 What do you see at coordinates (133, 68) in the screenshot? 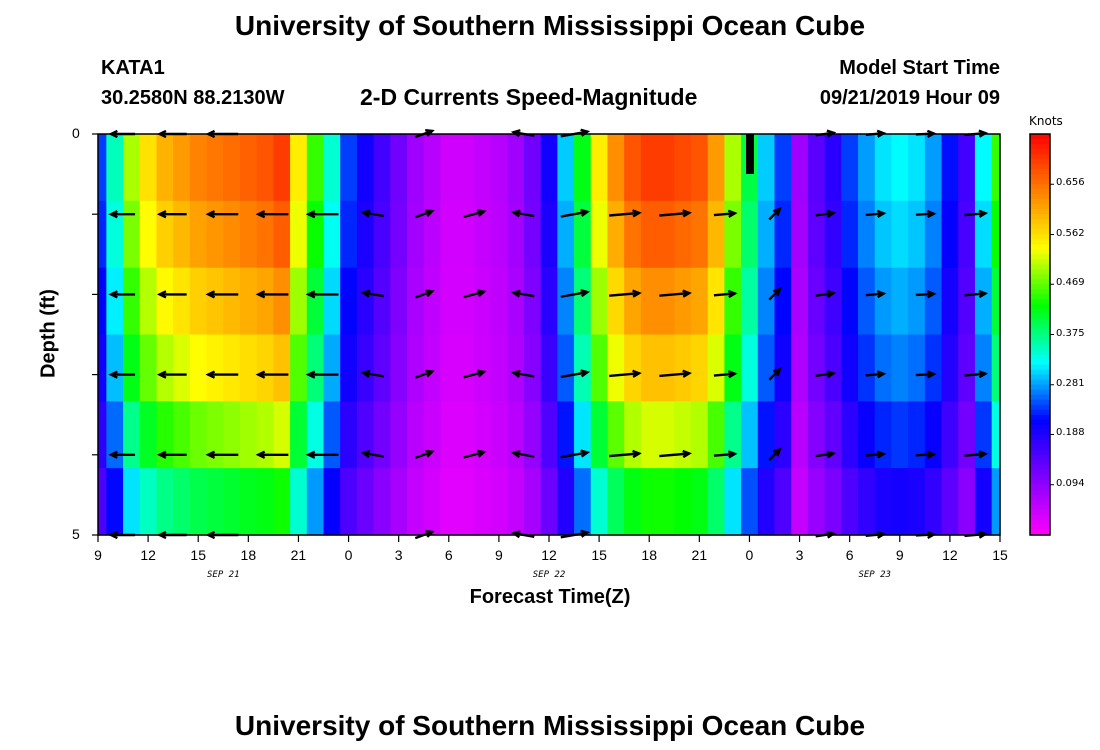
I see `station-id: KATA1` at bounding box center [133, 68].